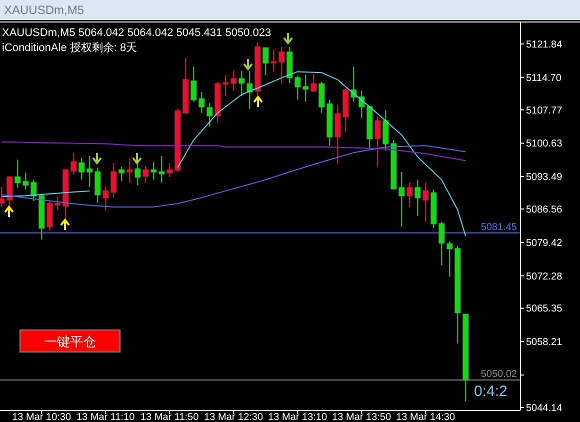 The width and height of the screenshot is (580, 422). I want to click on y-tick-label: 5079.42, so click(544, 243).